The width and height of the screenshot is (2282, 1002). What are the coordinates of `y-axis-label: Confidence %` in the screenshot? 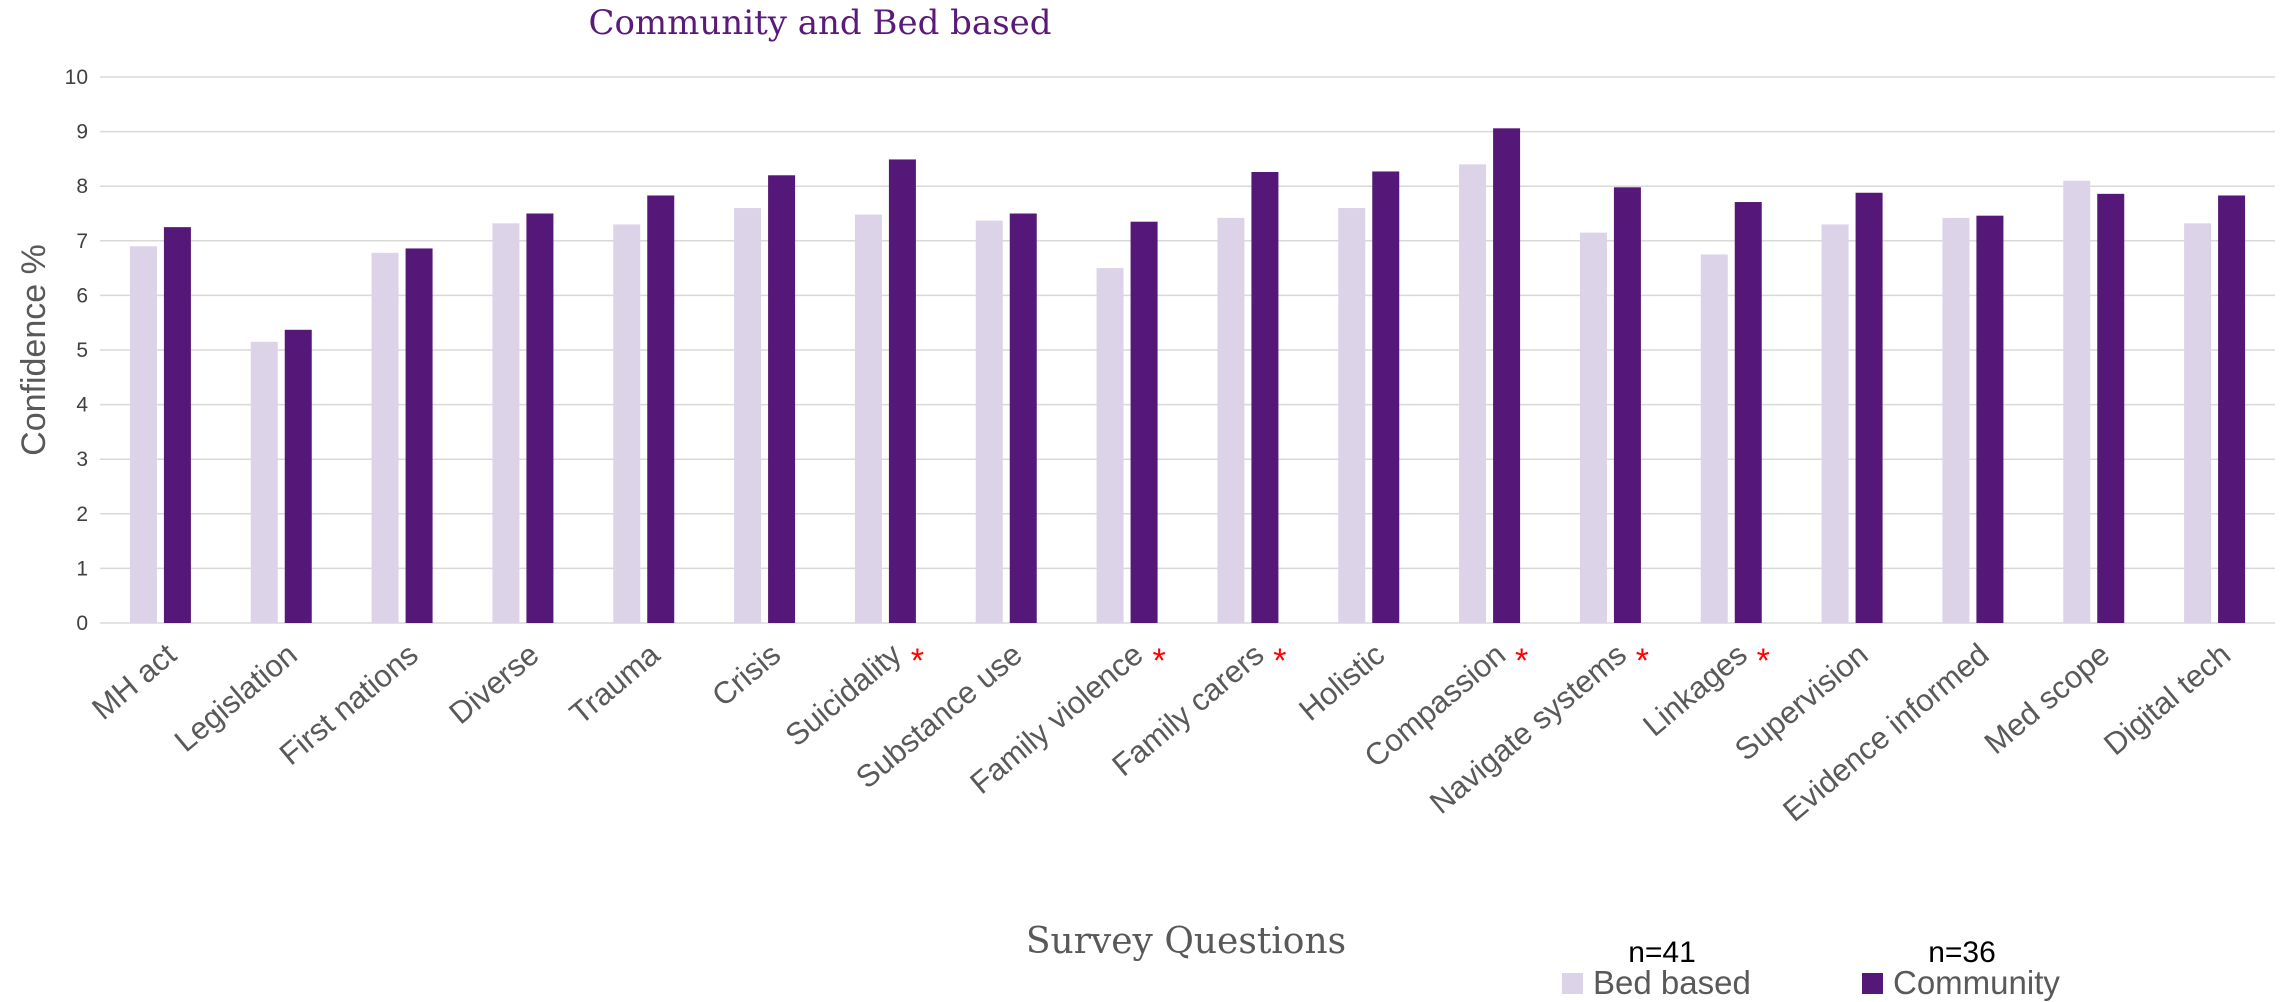 It's located at (34, 350).